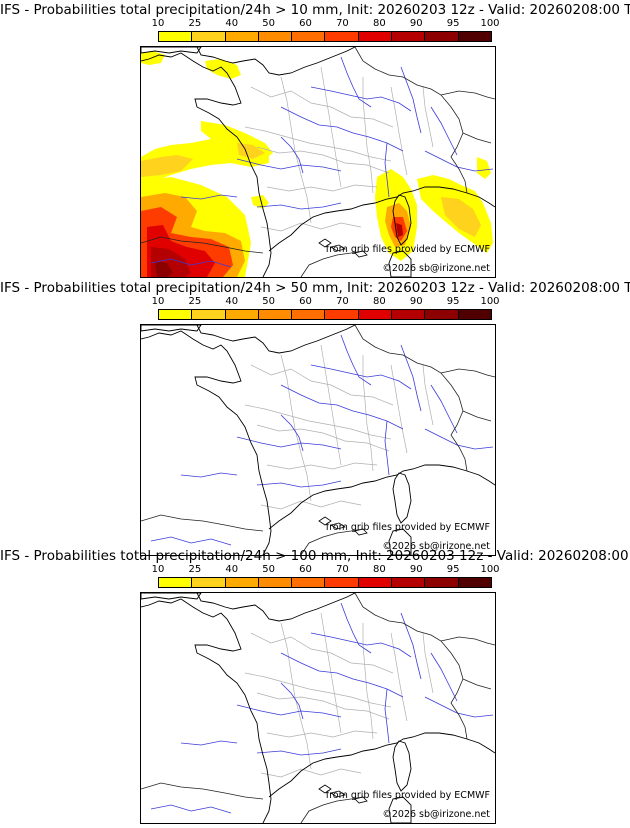 Image resolution: width=630 pixels, height=828 pixels. I want to click on credit-text: from grib files provided by ECMWF, so click(407, 795).